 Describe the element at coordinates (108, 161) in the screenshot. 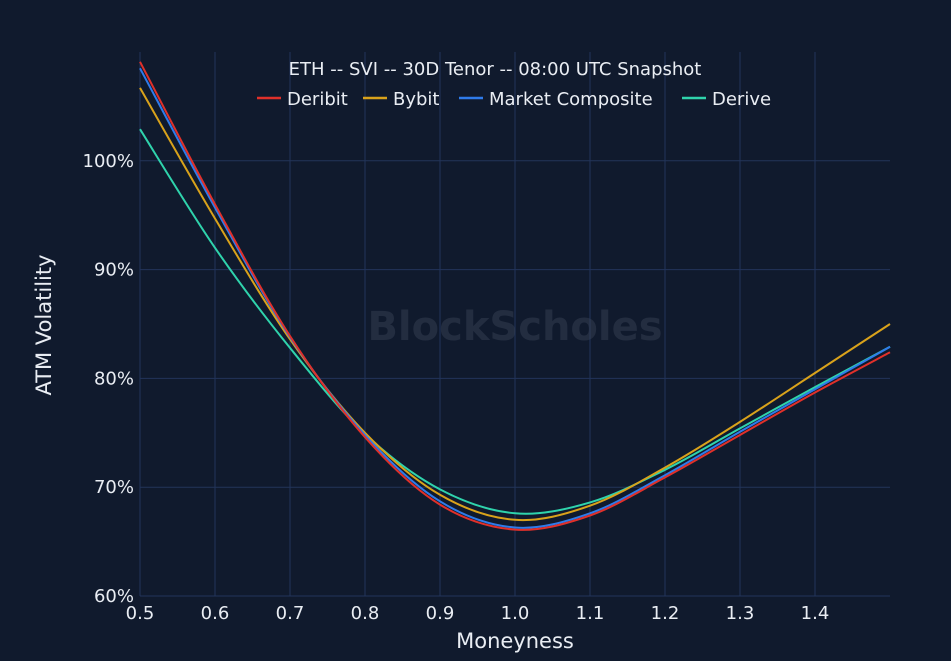

I see `y-tick-label: 100%` at that location.